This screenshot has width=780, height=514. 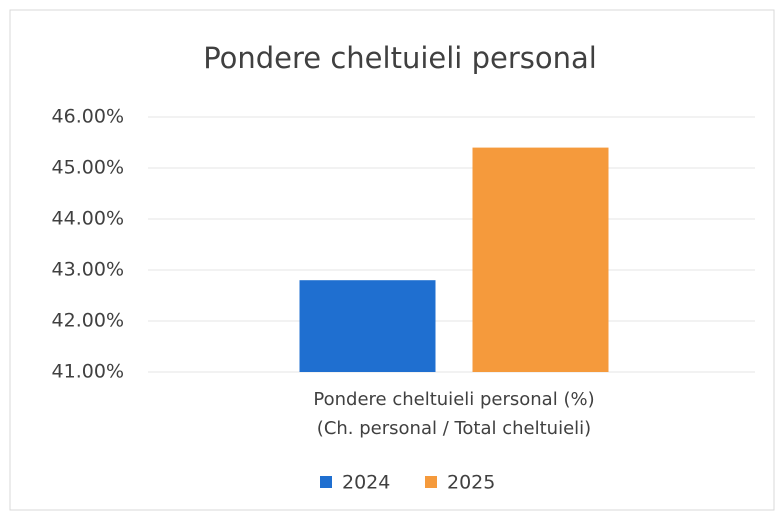 I want to click on y-tick-label: 45.00%, so click(x=88, y=168).